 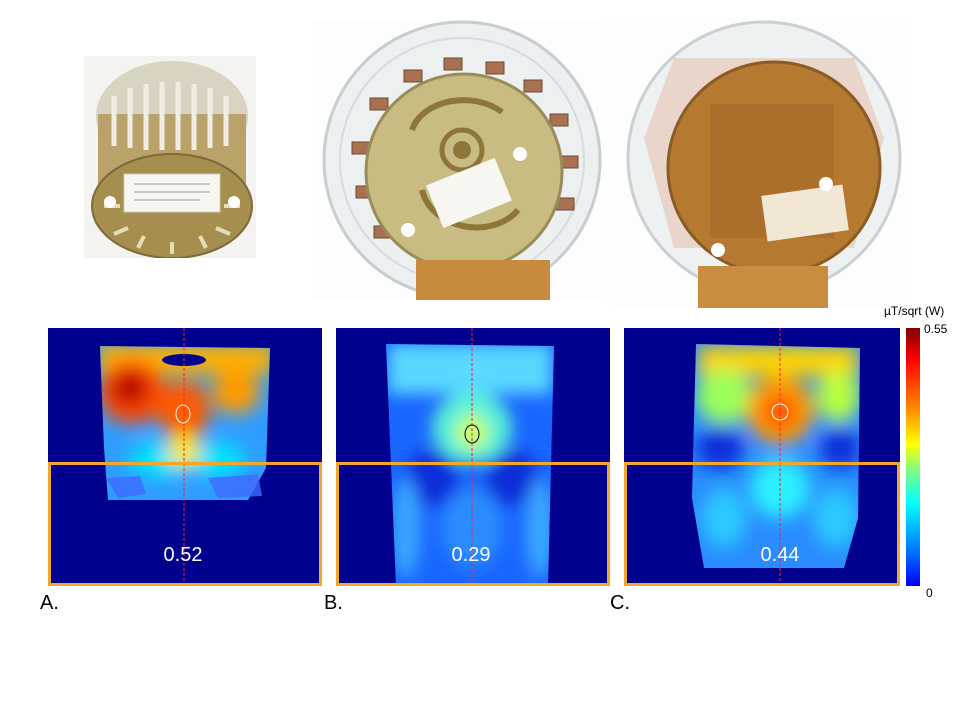 What do you see at coordinates (473, 524) in the screenshot?
I see `roi-box-b` at bounding box center [473, 524].